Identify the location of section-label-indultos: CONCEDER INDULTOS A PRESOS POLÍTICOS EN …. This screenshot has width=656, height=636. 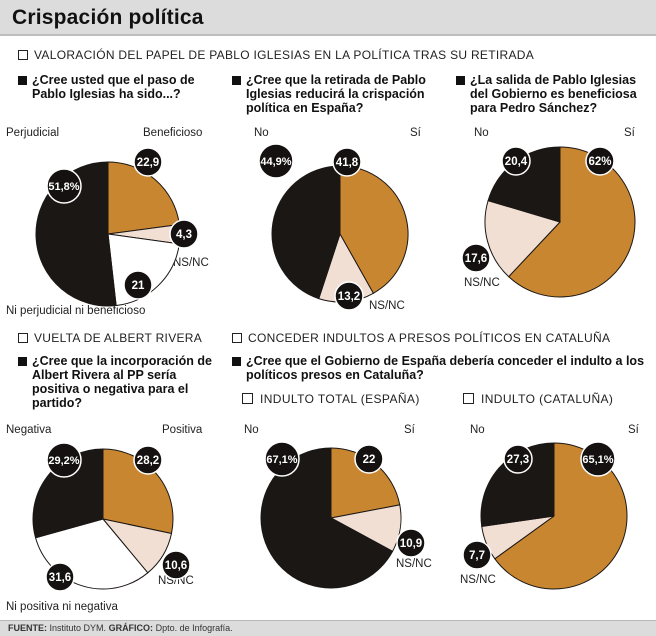
(421, 338).